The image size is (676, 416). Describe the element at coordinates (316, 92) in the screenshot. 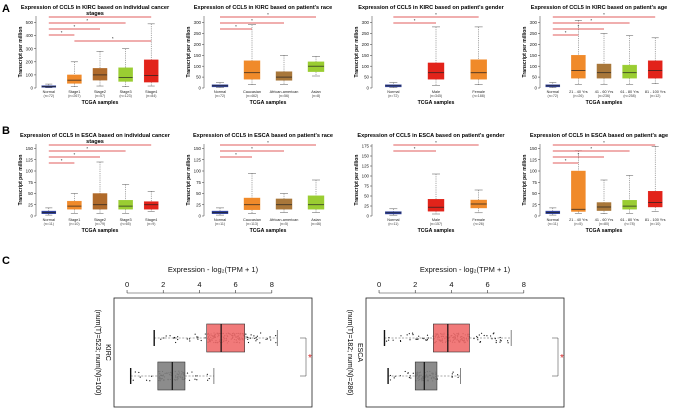

I see `category-label: Asian` at that location.